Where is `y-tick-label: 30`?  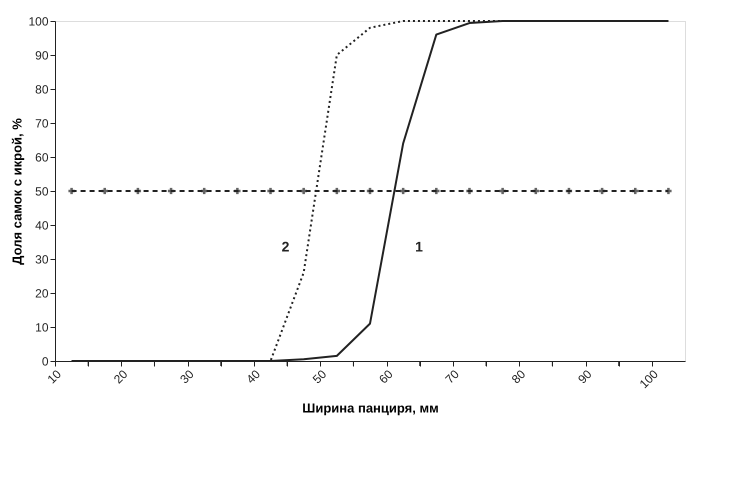
y-tick-label: 30 is located at coordinates (42, 259).